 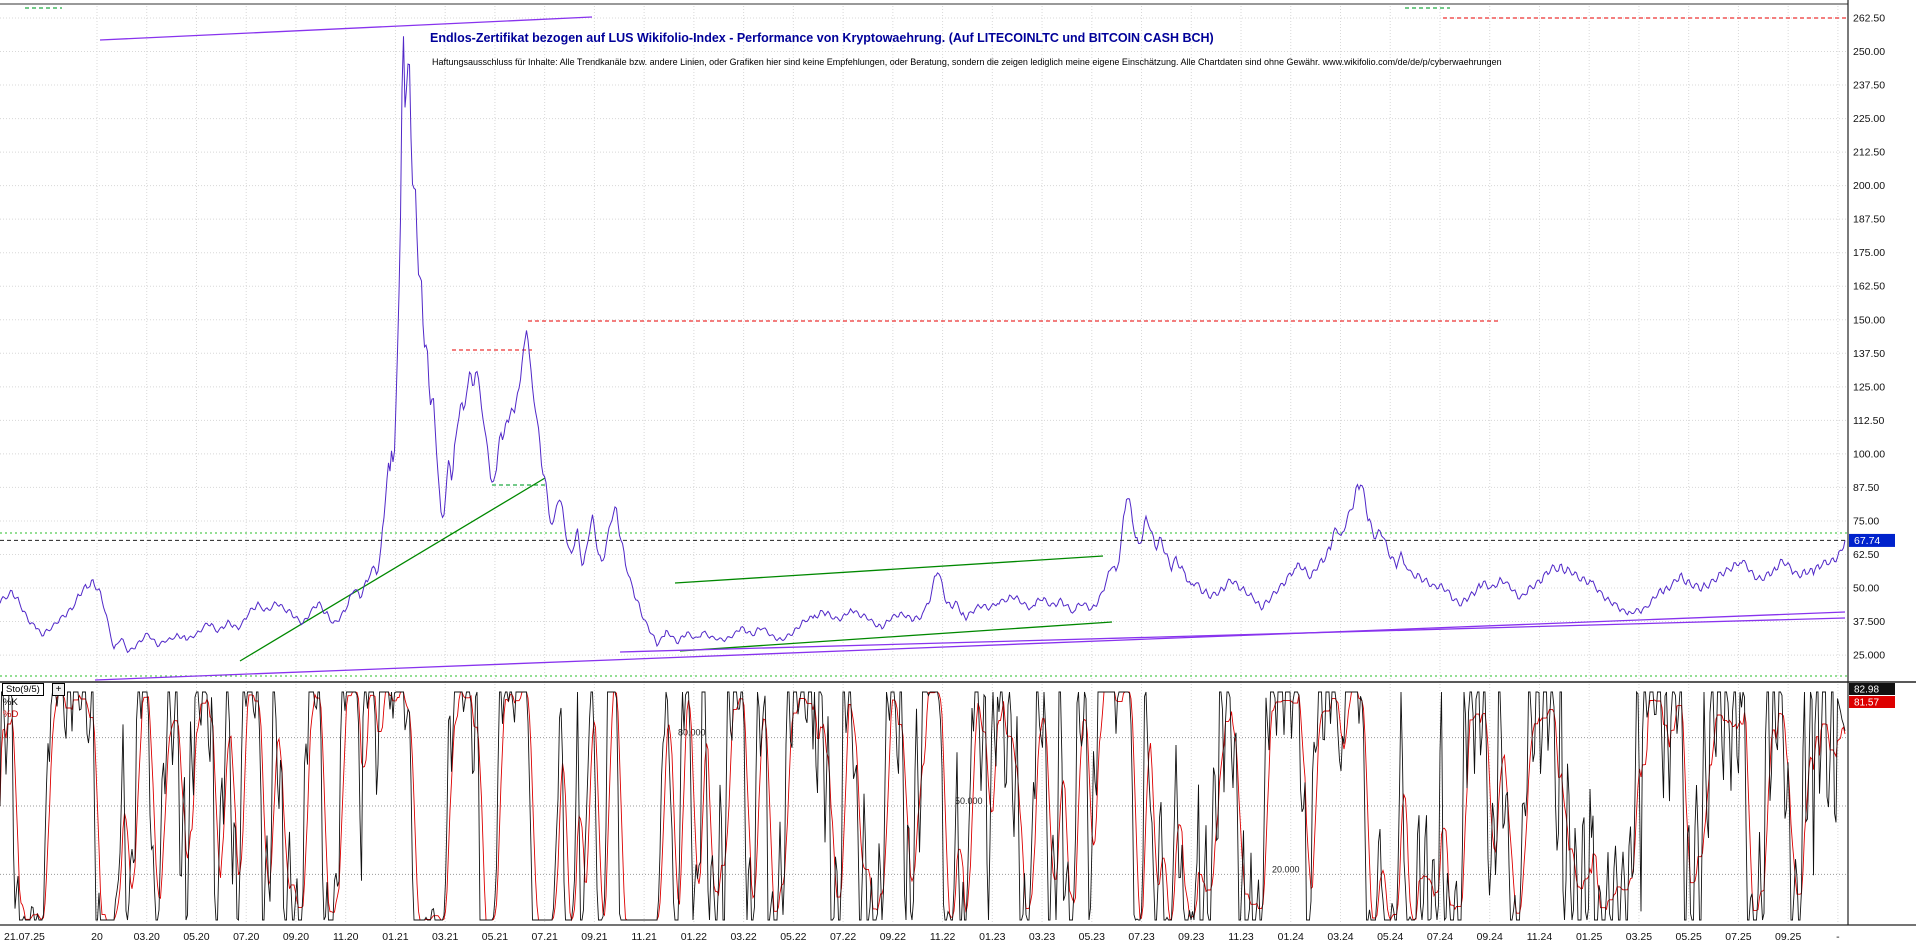 I want to click on y-axis-label: 125.00, so click(x=1869, y=387).